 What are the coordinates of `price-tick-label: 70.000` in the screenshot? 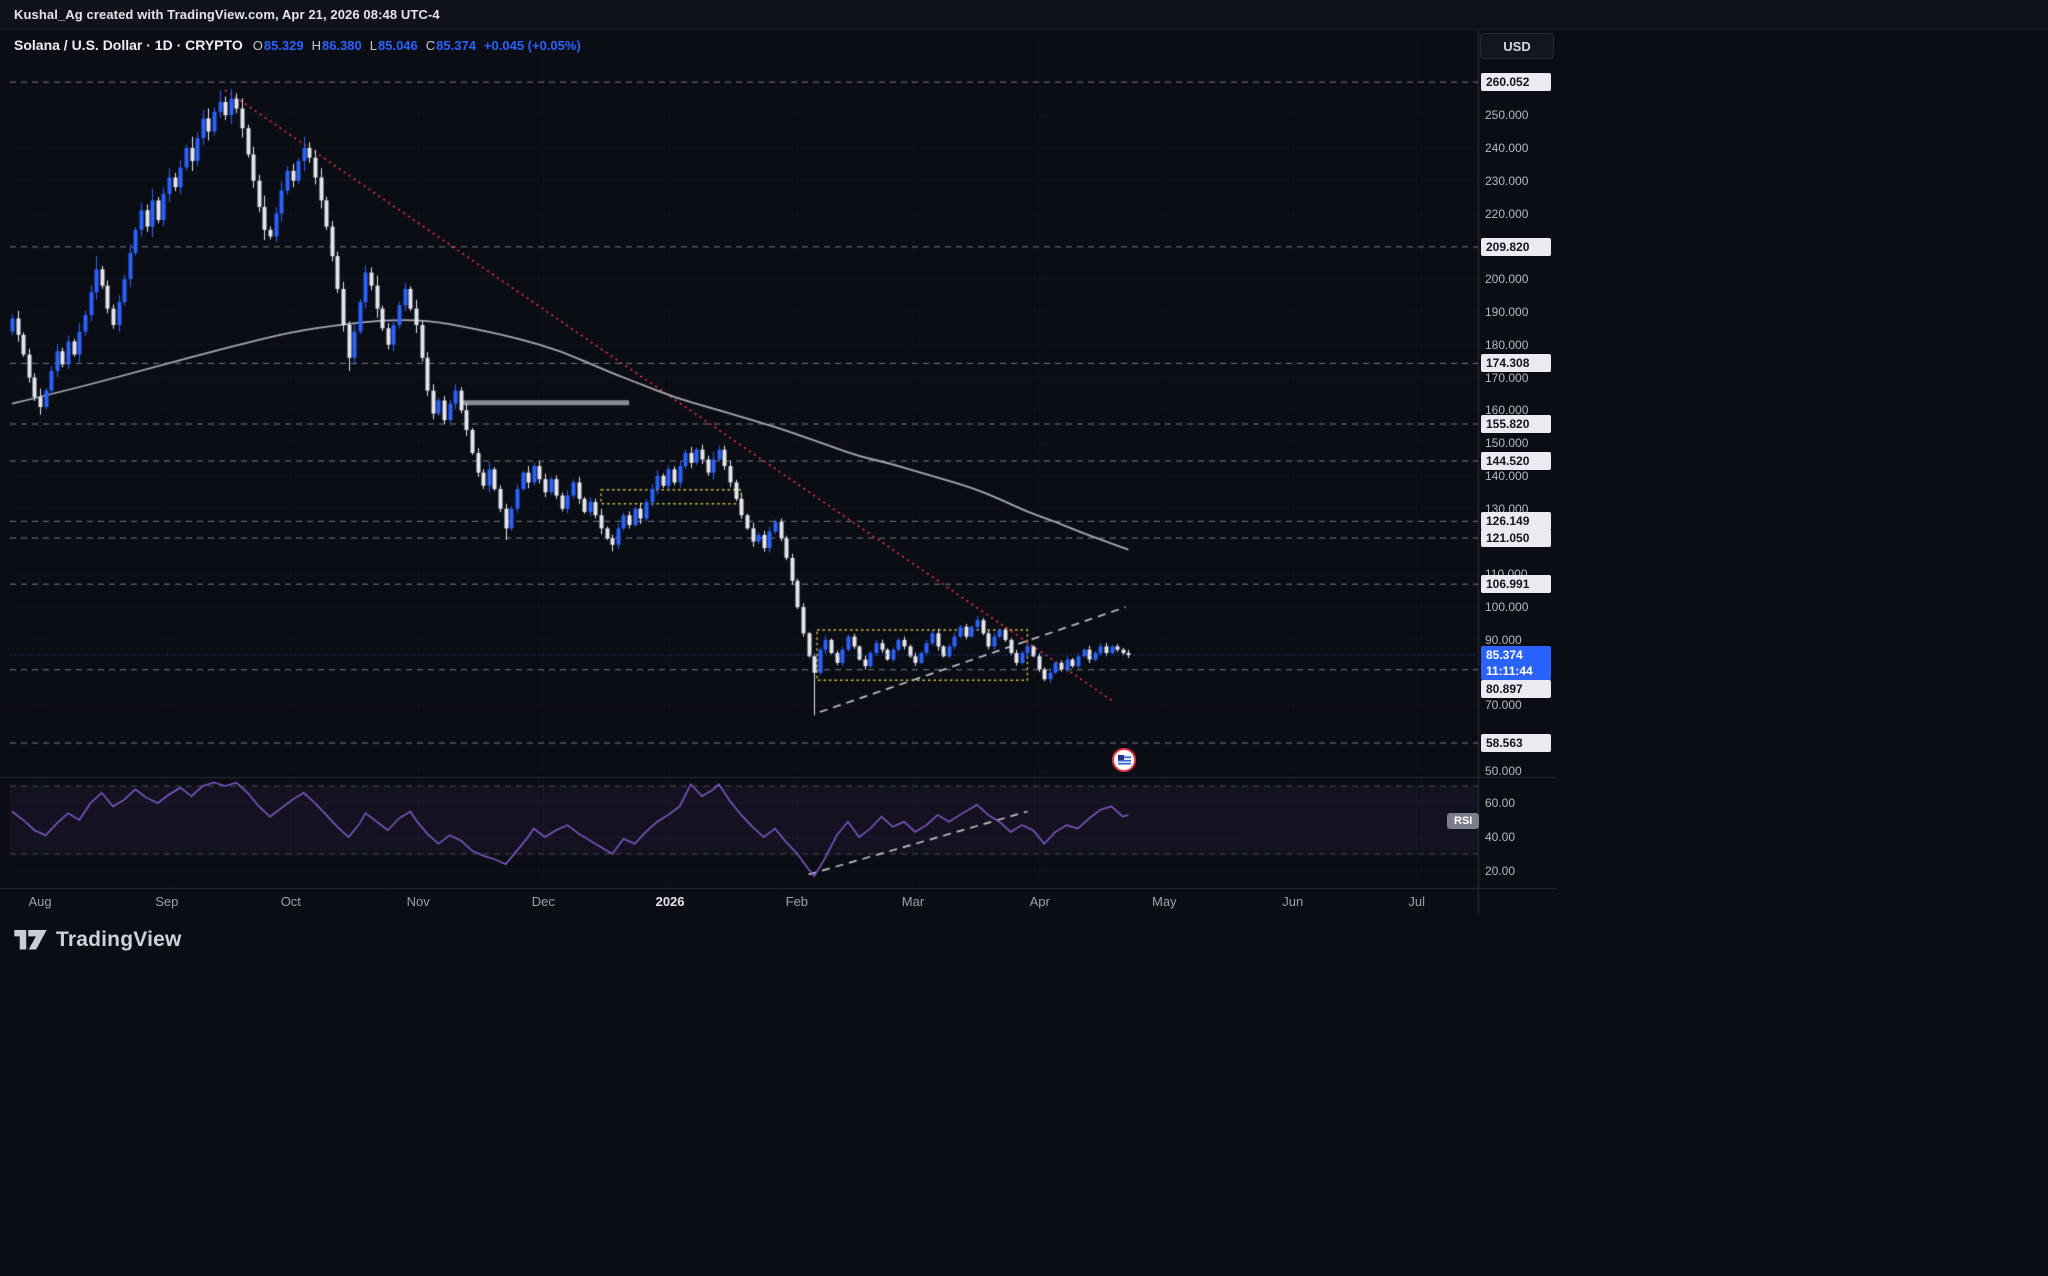 It's located at (1503, 705).